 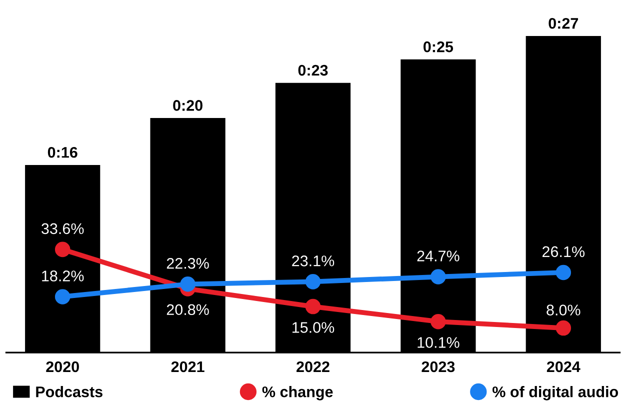 I want to click on legend-label: % change, so click(x=297, y=393).